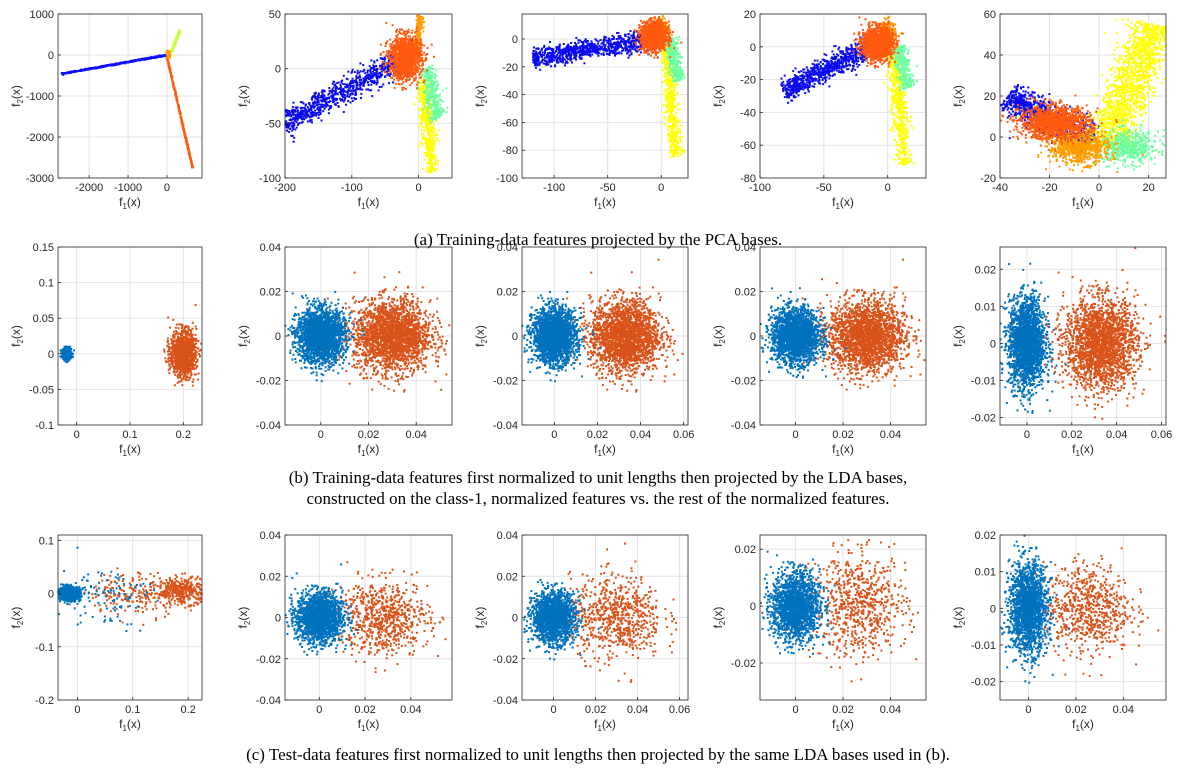  What do you see at coordinates (40, 179) in the screenshot?
I see `y-tick-label: -3000` at bounding box center [40, 179].